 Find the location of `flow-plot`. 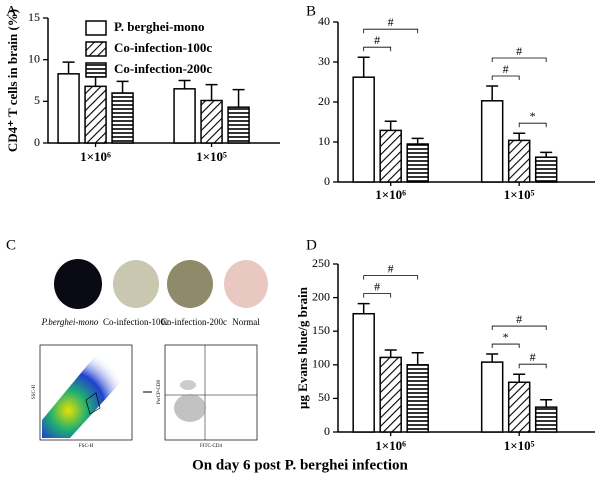

flow-plot is located at coordinates (211, 392).